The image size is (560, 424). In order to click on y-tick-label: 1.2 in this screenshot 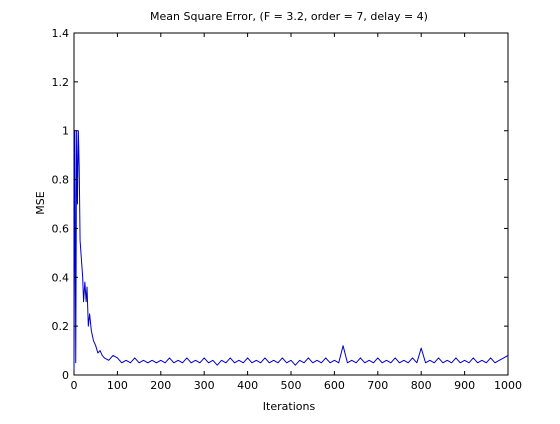, I will do `click(61, 82)`.